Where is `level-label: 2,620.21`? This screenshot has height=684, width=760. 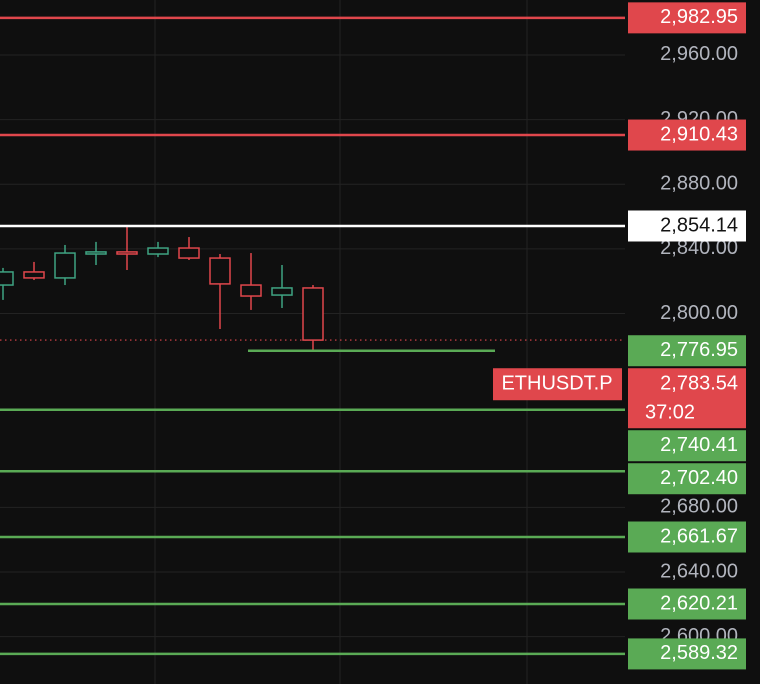 level-label: 2,620.21 is located at coordinates (699, 603).